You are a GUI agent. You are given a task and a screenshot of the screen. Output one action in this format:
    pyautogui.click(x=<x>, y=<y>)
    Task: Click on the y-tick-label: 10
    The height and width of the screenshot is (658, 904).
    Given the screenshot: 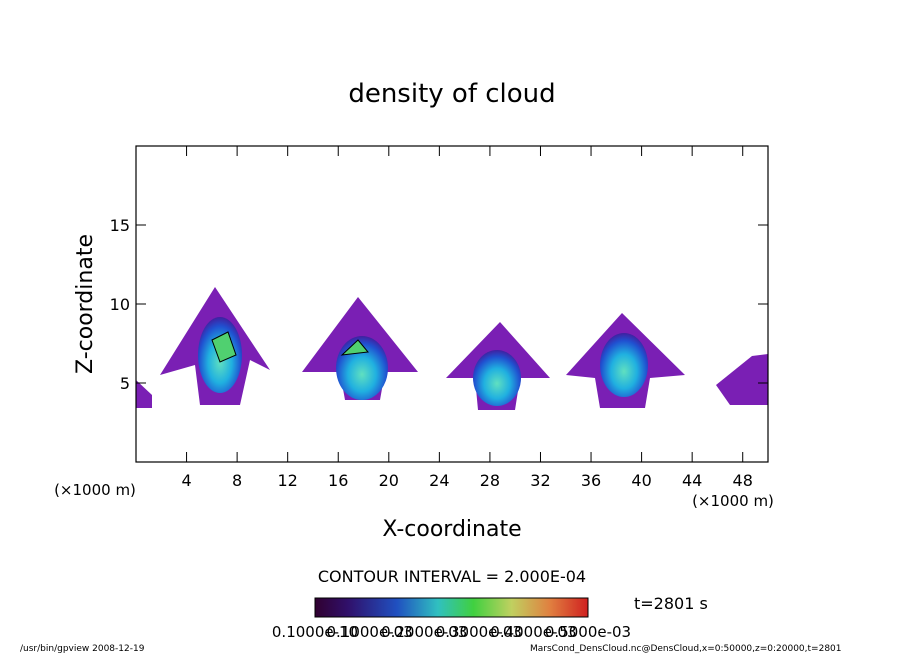 What is the action you would take?
    pyautogui.click(x=120, y=304)
    